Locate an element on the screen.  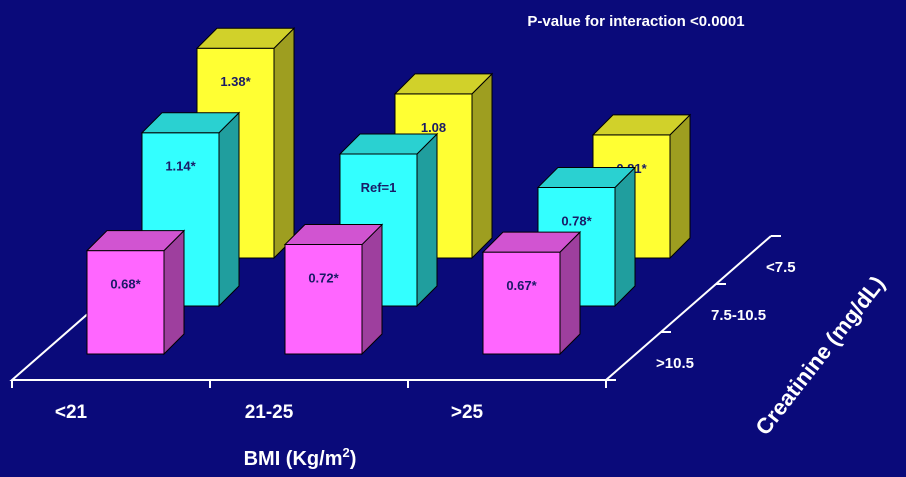
bar: 0.72* is located at coordinates (333, 289).